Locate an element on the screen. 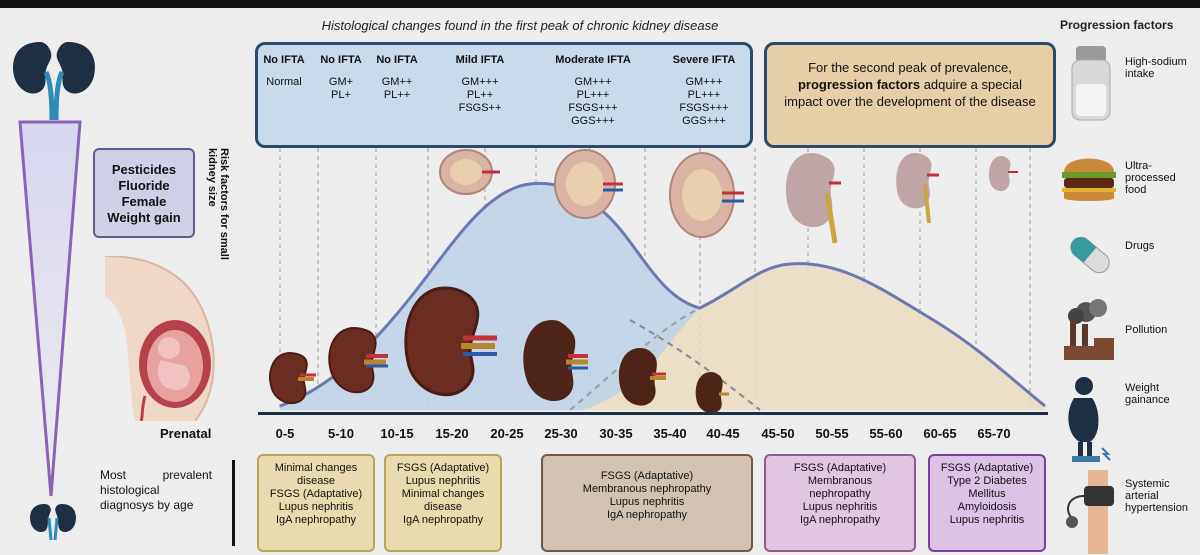 Image resolution: width=1200 pixels, height=555 pixels. blood-pressure-icon is located at coordinates (1090, 512).